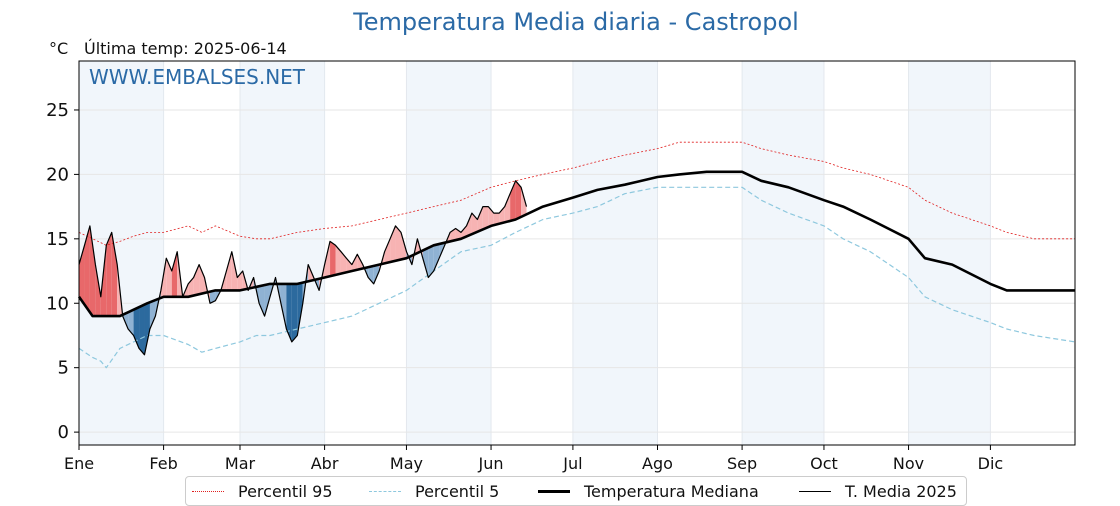 Image resolution: width=1120 pixels, height=506 pixels. I want to click on x-tick-label: Mar, so click(240, 463).